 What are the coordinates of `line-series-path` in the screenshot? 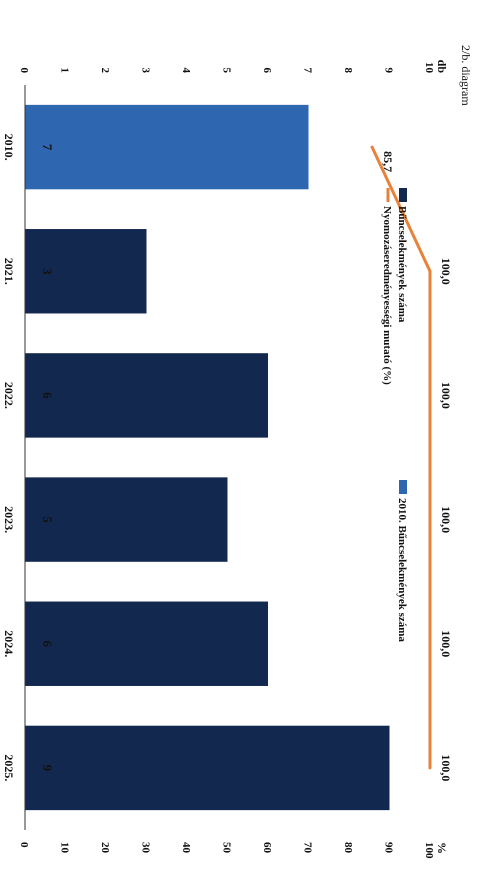 It's located at (401, 457).